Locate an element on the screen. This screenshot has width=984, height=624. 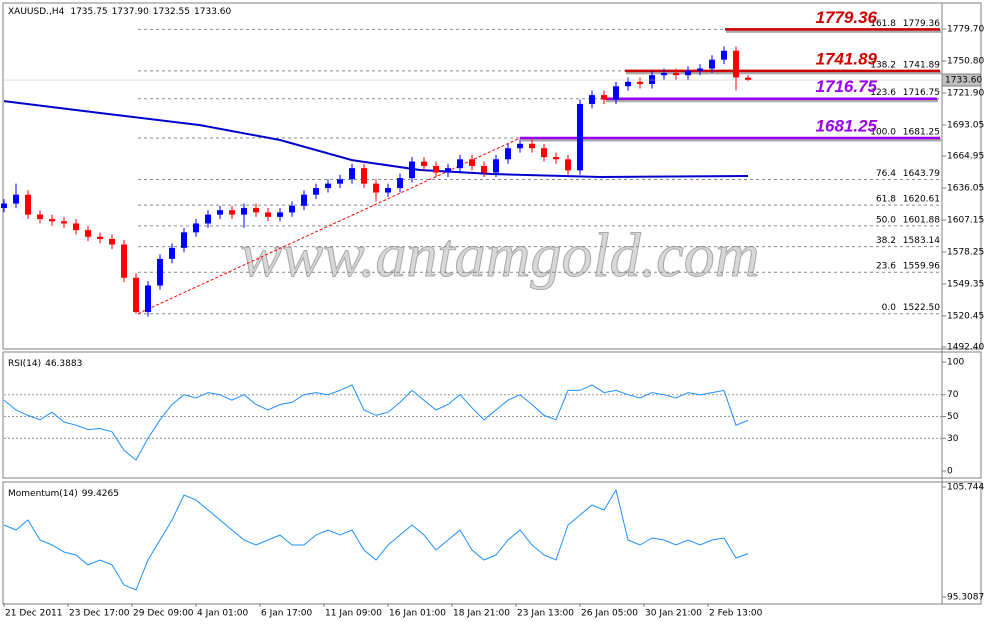
y-tick-label: 0 is located at coordinates (950, 472).